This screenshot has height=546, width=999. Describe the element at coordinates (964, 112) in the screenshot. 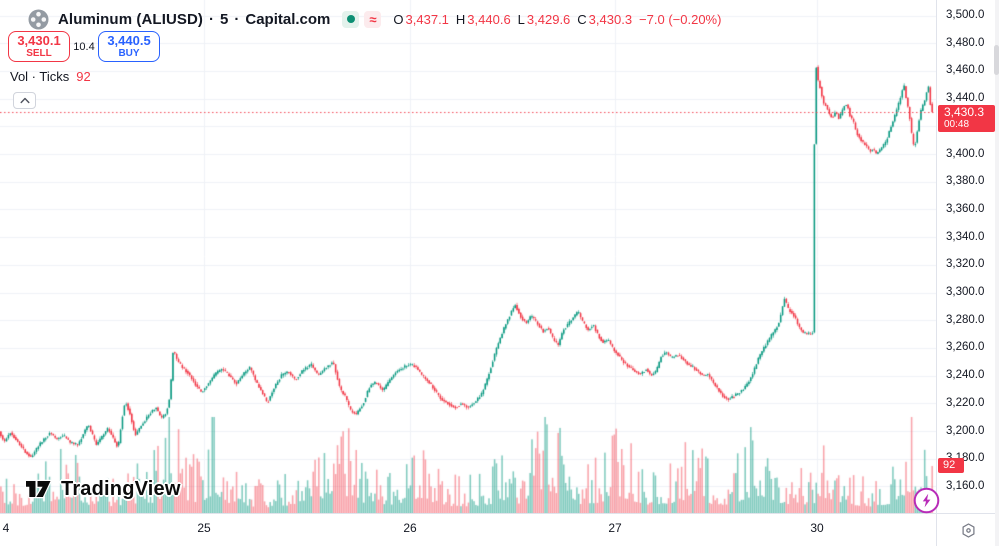

I see `current-price-value: 3,430.3` at that location.